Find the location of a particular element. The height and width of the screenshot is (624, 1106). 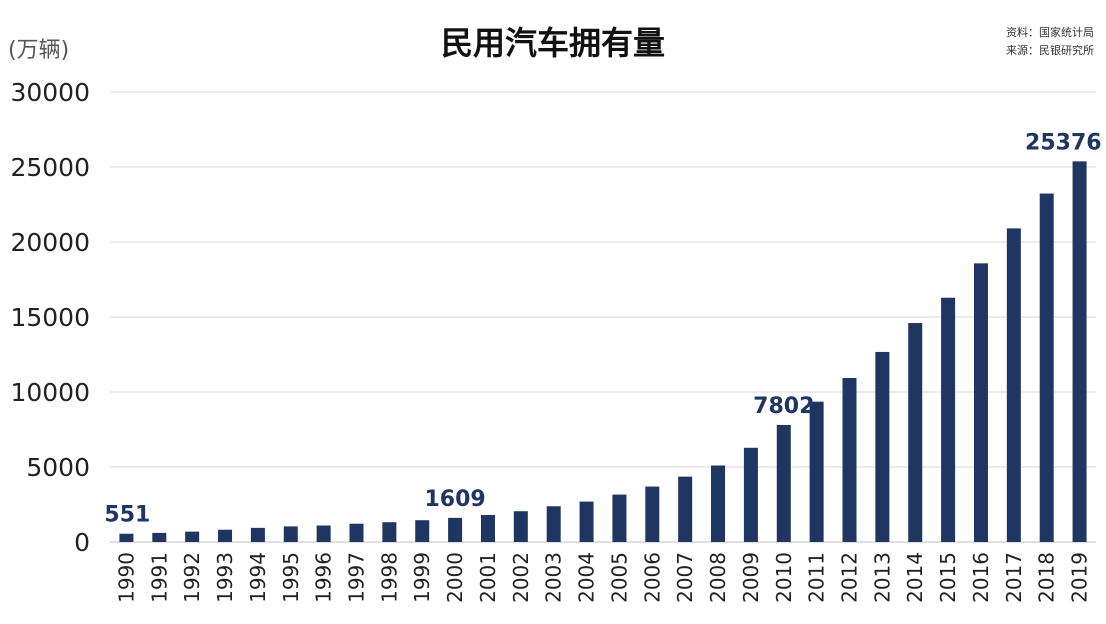

bar-1997 is located at coordinates (356, 532).